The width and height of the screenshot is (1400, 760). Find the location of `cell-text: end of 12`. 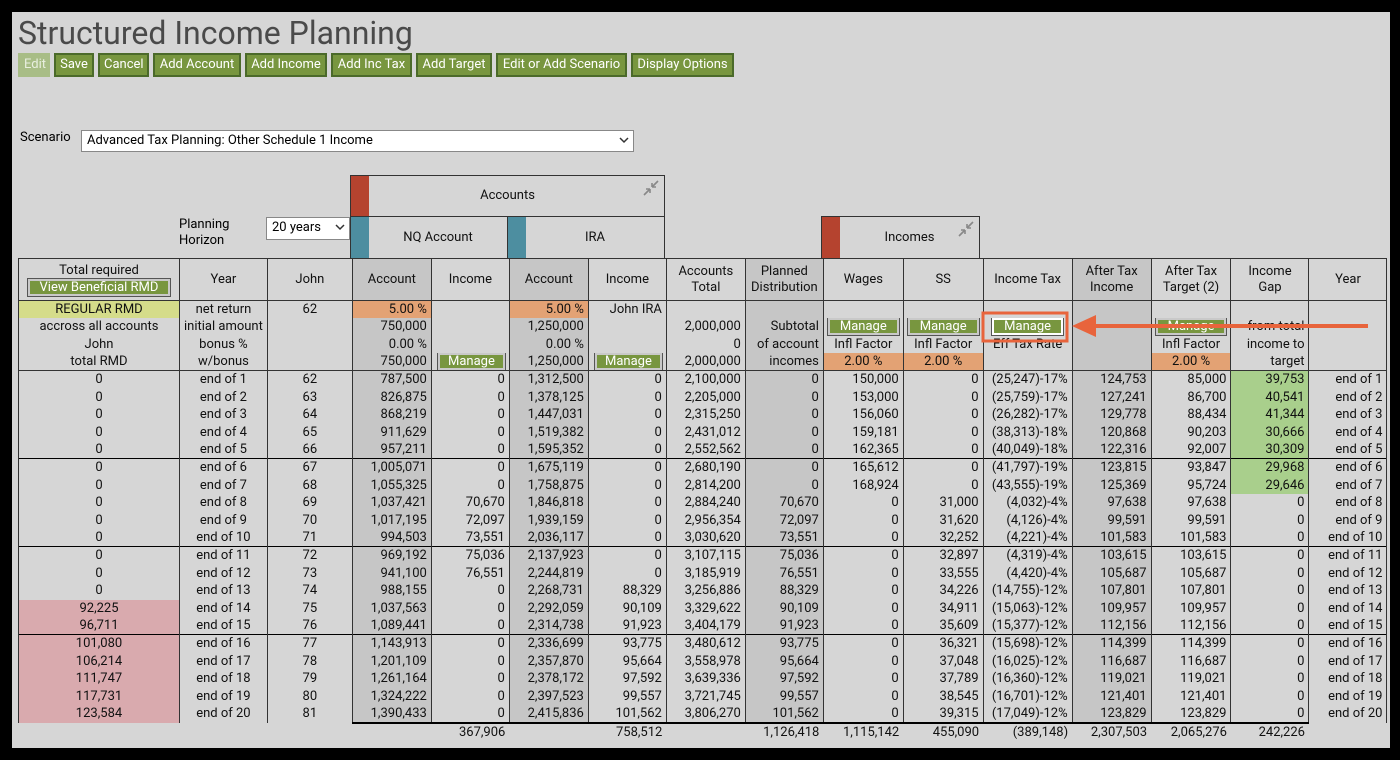

cell-text: end of 12 is located at coordinates (223, 573).